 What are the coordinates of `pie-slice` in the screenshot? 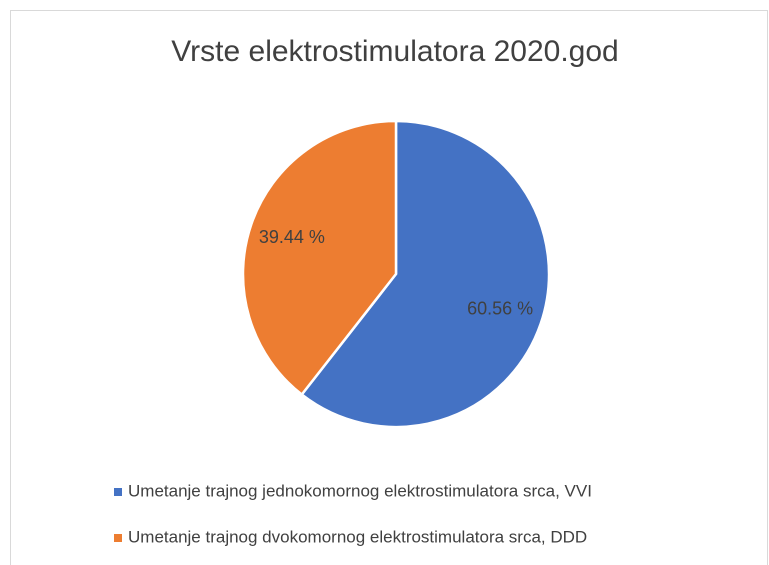 It's located at (319, 258).